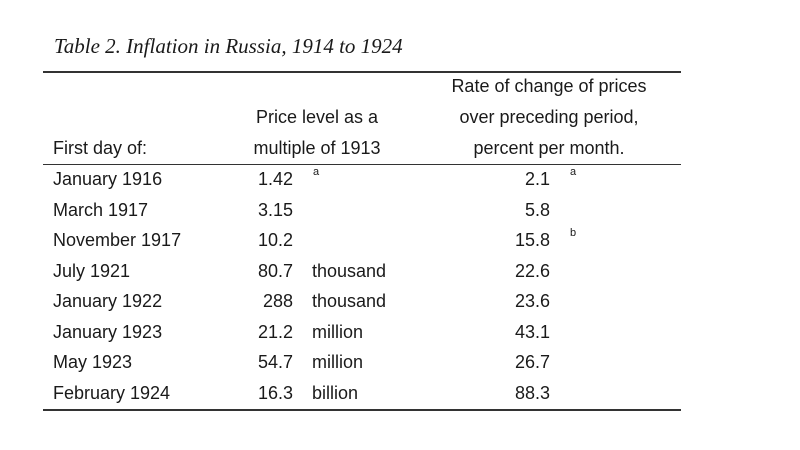 The image size is (800, 450). Describe the element at coordinates (532, 270) in the screenshot. I see `rate-cell: 22.6` at that location.